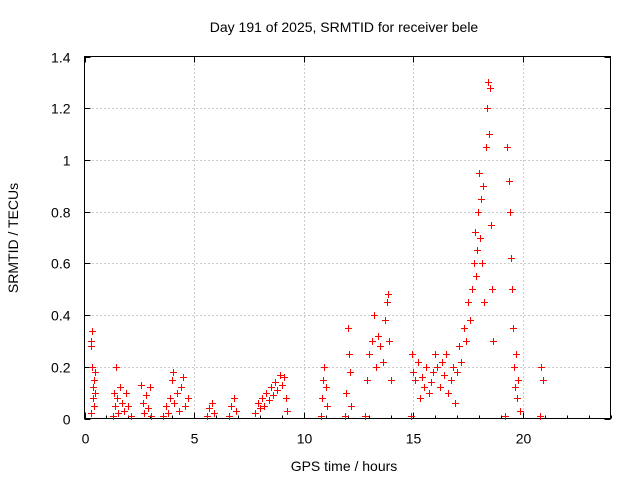 The image size is (640, 480). I want to click on y-tick-label: 0, so click(67, 420).